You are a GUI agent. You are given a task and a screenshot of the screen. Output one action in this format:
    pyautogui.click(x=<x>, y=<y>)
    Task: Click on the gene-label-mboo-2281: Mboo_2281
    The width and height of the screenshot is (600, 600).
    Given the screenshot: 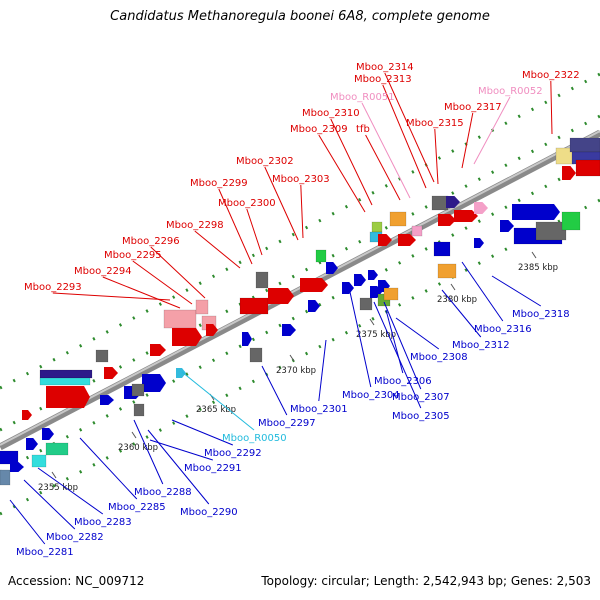 What is the action you would take?
    pyautogui.click(x=45, y=552)
    